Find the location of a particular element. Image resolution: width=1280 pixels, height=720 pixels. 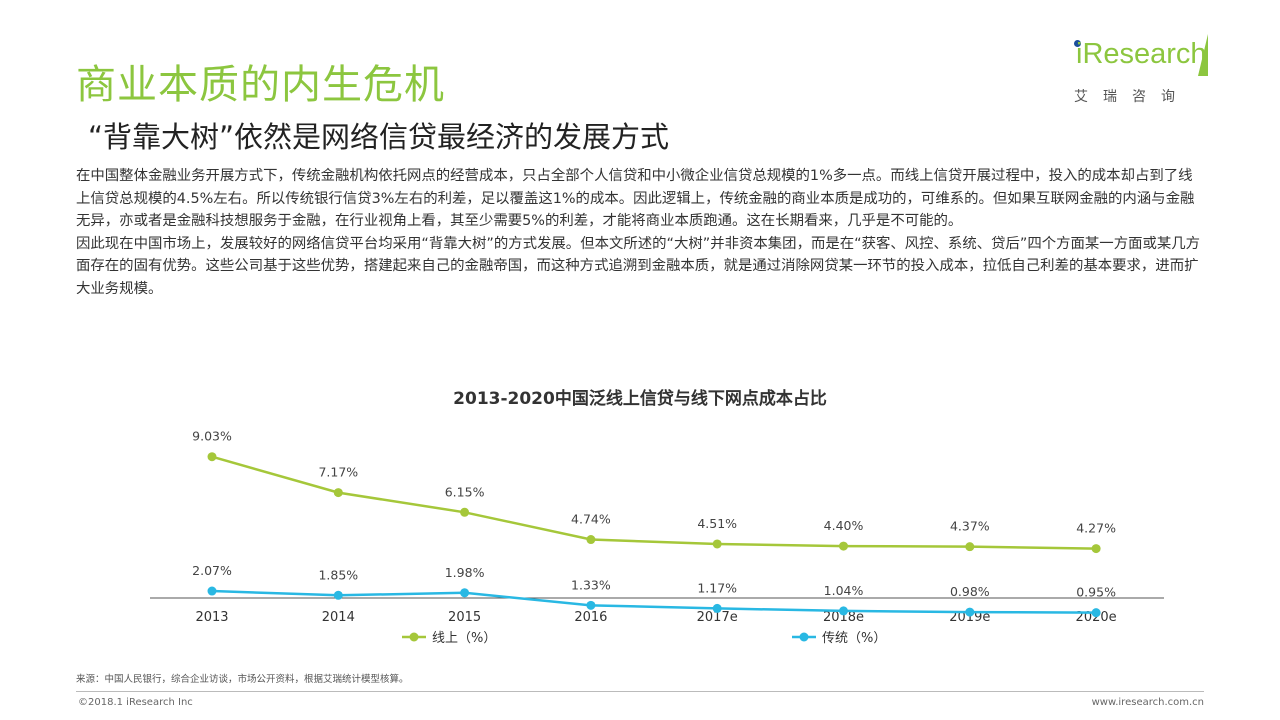

source-note: 来源：中国人民银行，综合企业访谈，市场公开资料，根据艾瑞统计模型核算。 is located at coordinates (242, 679).